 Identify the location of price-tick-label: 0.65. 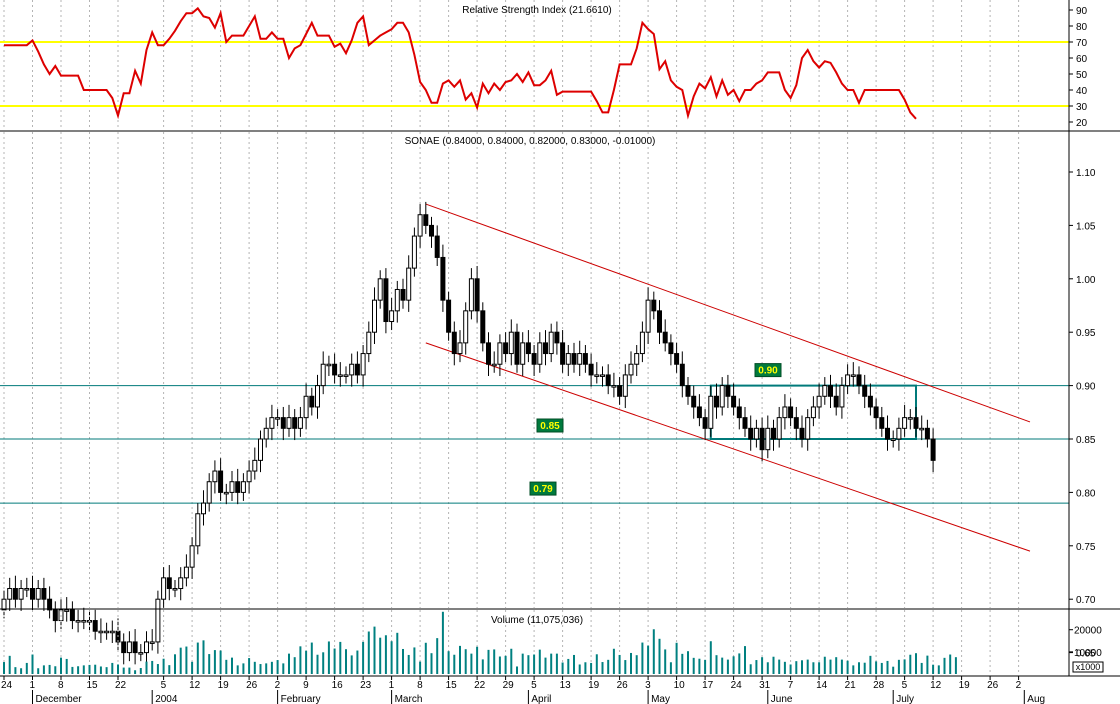
(1086, 654).